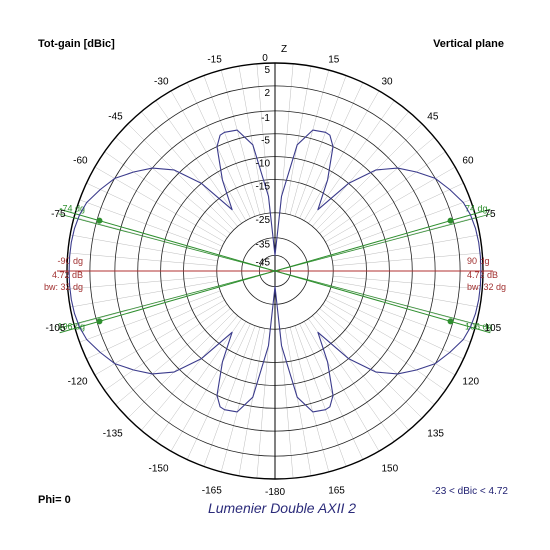 The width and height of the screenshot is (550, 550). I want to click on angle-tick-label: -30, so click(161, 82).